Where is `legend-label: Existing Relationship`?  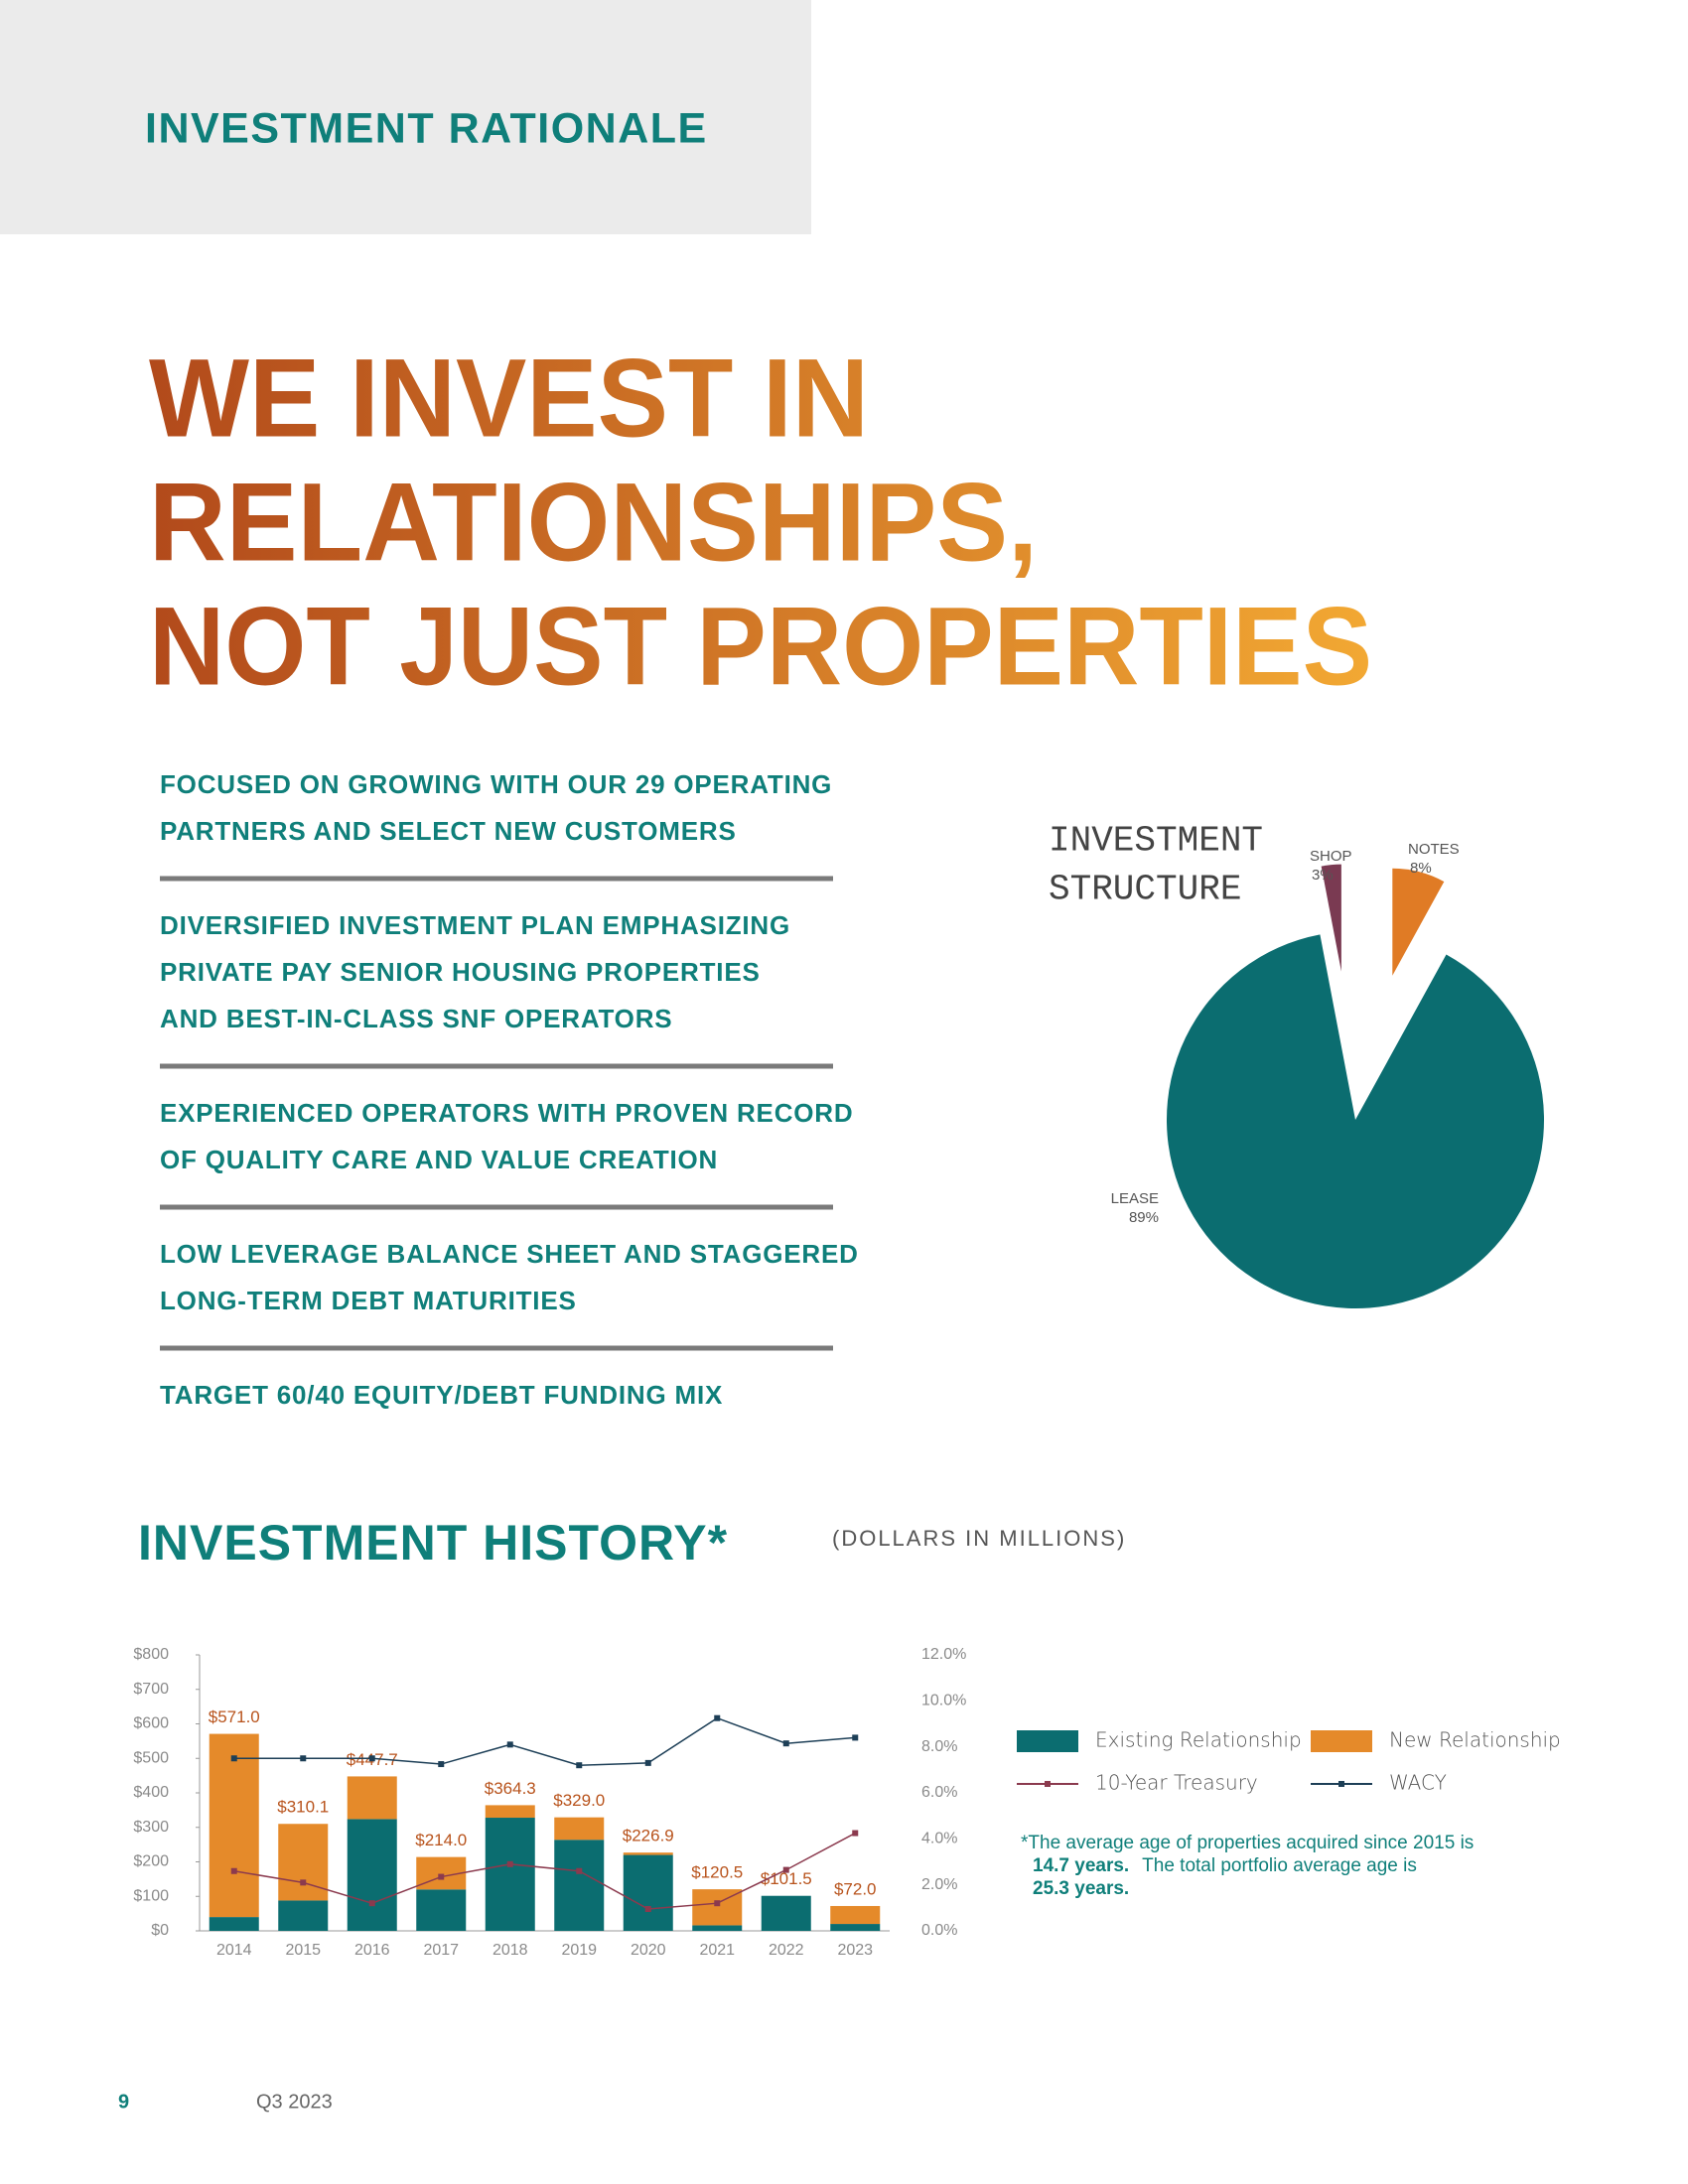 legend-label: Existing Relationship is located at coordinates (1198, 1740).